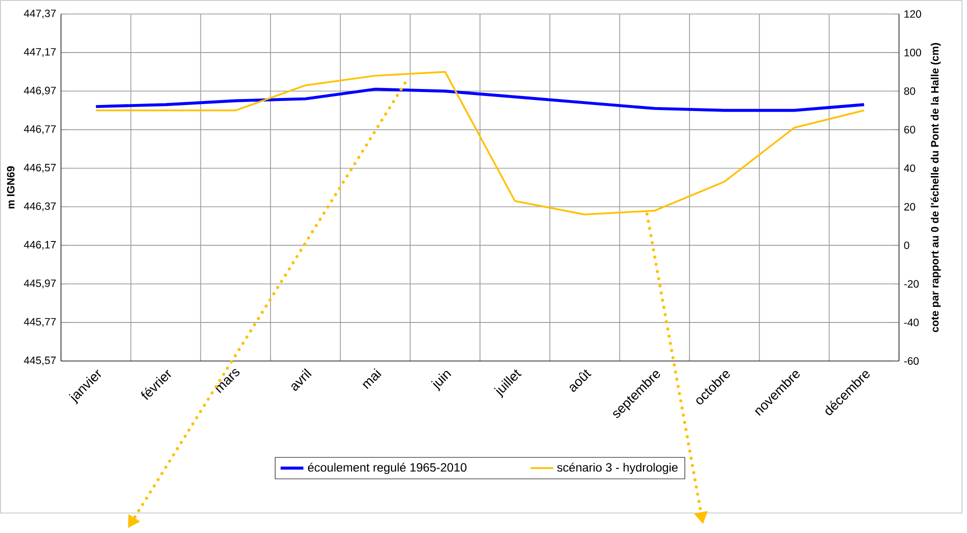  Describe the element at coordinates (40, 283) in the screenshot. I see `y-tick-label: 445,97` at that location.